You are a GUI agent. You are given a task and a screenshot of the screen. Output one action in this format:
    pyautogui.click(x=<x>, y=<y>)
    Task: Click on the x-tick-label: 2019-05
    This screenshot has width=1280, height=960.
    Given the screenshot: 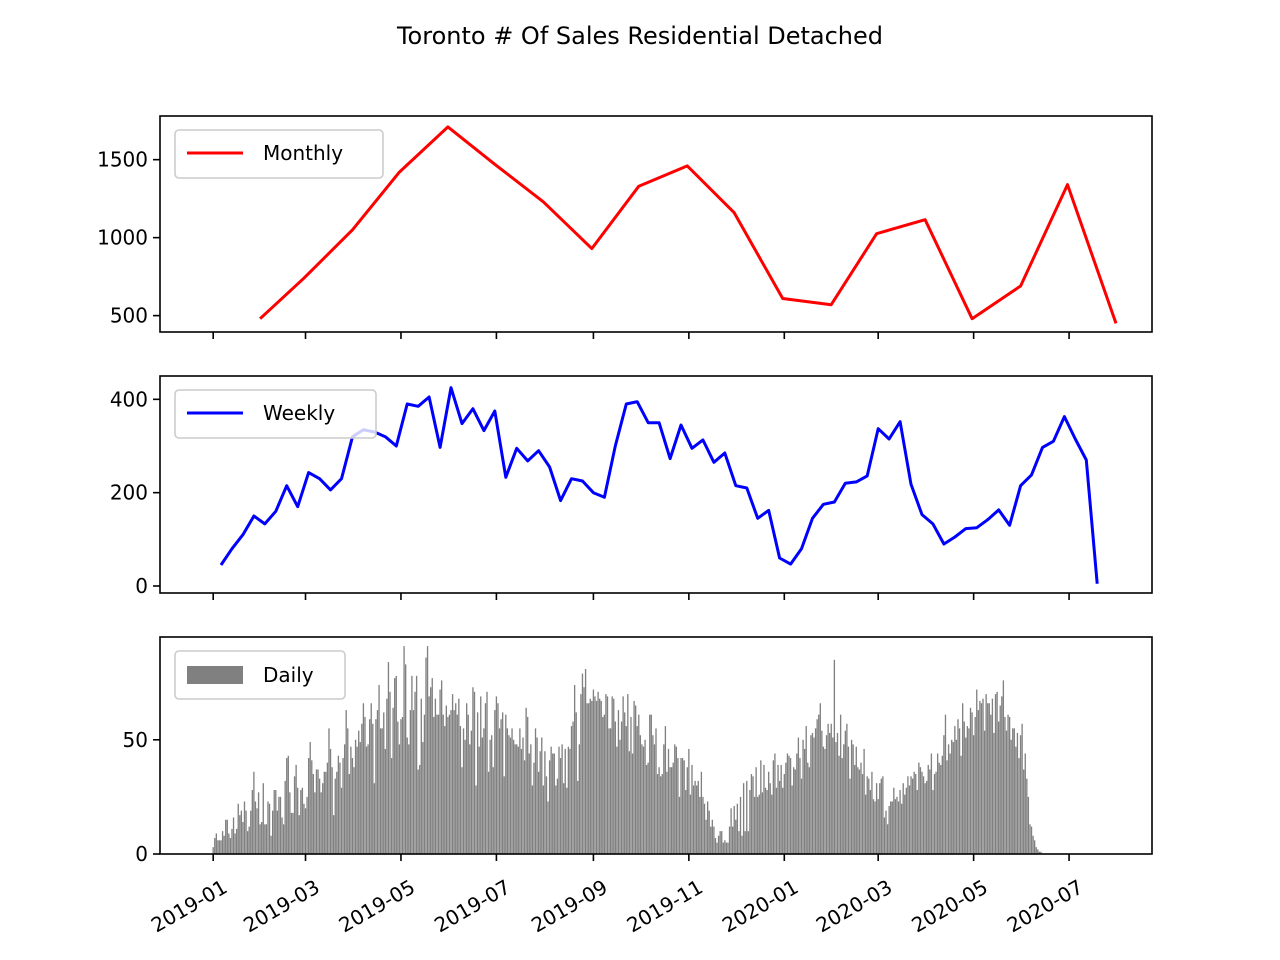 What is the action you would take?
    pyautogui.click(x=377, y=906)
    